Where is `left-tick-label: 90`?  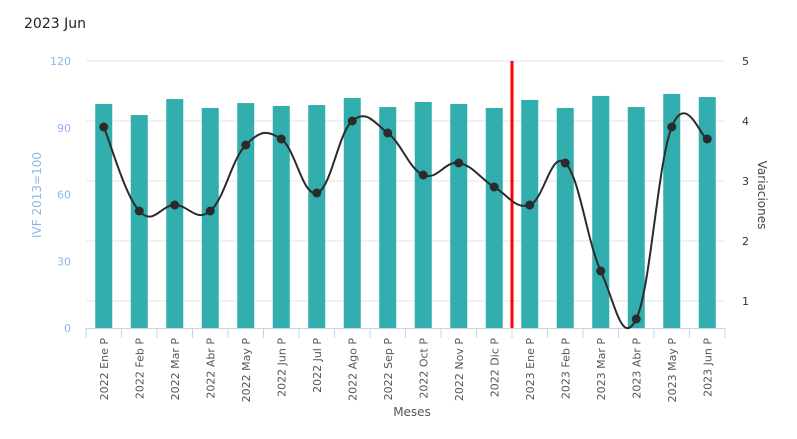 left-tick-label: 90 is located at coordinates (64, 128).